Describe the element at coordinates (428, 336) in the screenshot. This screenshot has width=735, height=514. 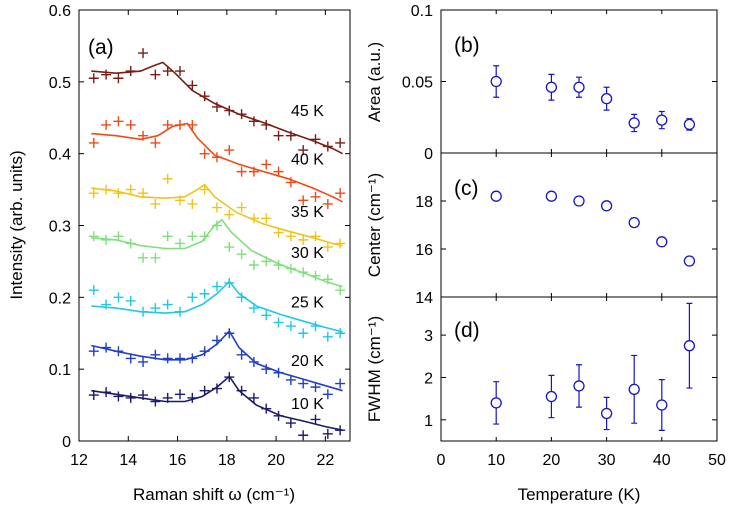
I see `y-tick-label: 3` at that location.